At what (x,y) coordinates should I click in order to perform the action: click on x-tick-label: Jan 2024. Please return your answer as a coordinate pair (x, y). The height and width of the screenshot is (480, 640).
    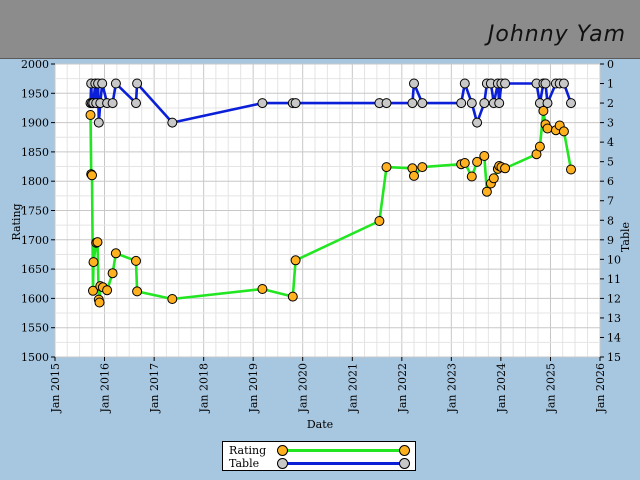
    Looking at the image, I should click on (501, 388).